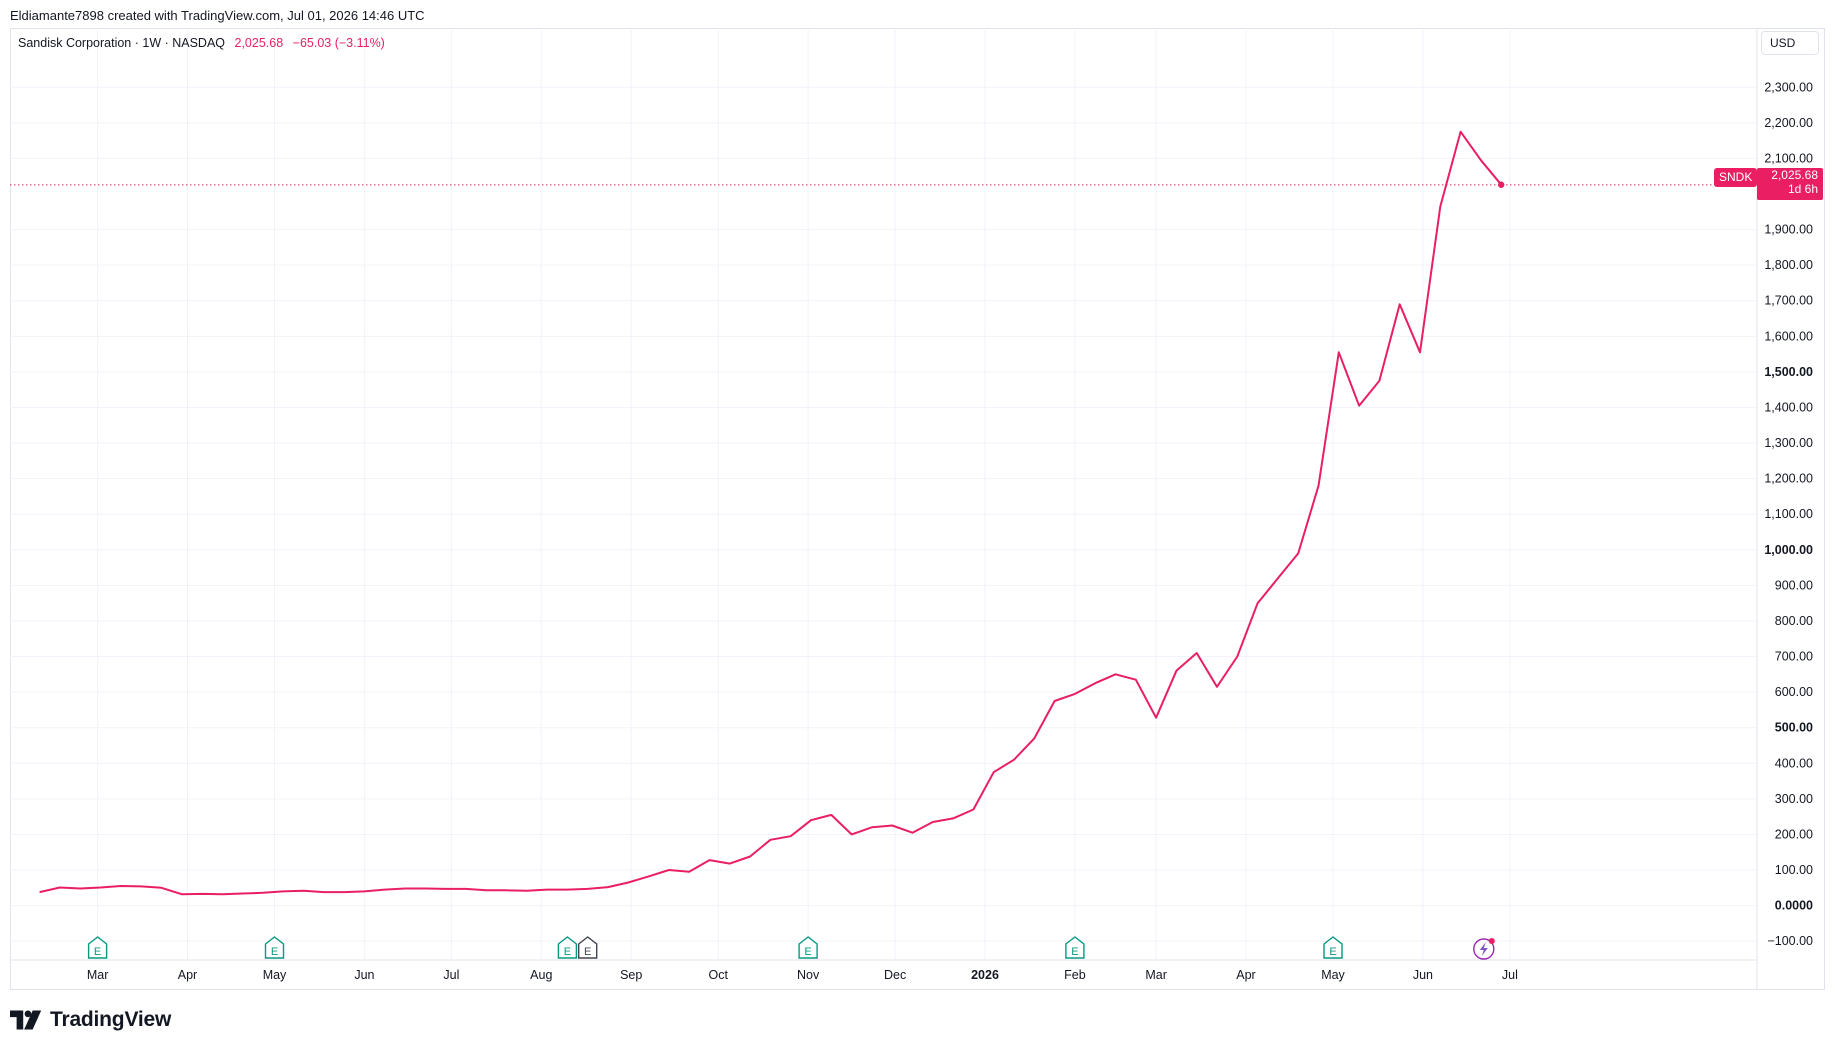  What do you see at coordinates (1788, 301) in the screenshot?
I see `price-tick-label: 1,700.00` at bounding box center [1788, 301].